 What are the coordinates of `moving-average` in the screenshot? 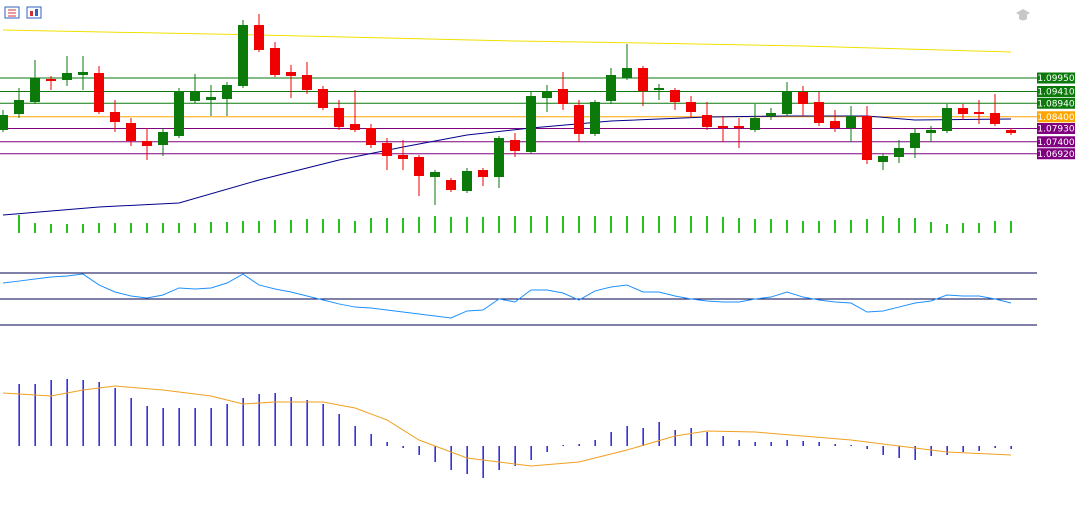 It's located at (507, 41).